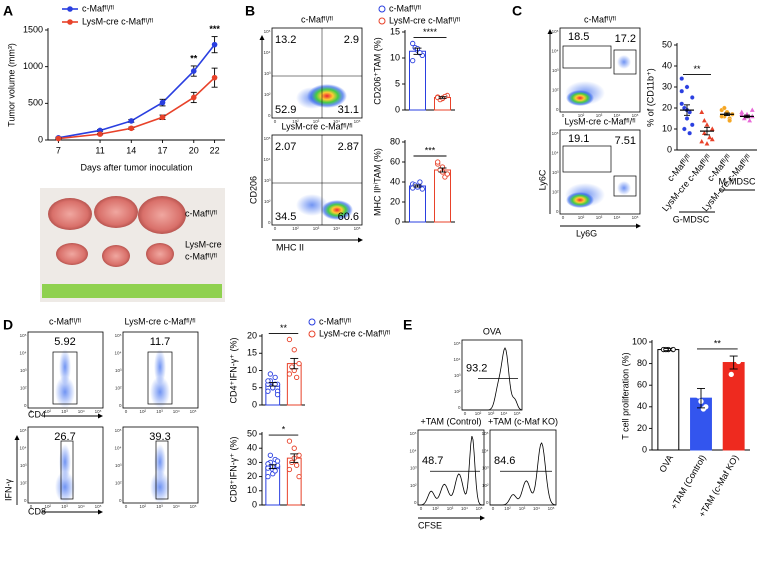  Describe the element at coordinates (377, 71) in the screenshot. I see `y-axis-label: CD206⁺TAM (%)` at that location.